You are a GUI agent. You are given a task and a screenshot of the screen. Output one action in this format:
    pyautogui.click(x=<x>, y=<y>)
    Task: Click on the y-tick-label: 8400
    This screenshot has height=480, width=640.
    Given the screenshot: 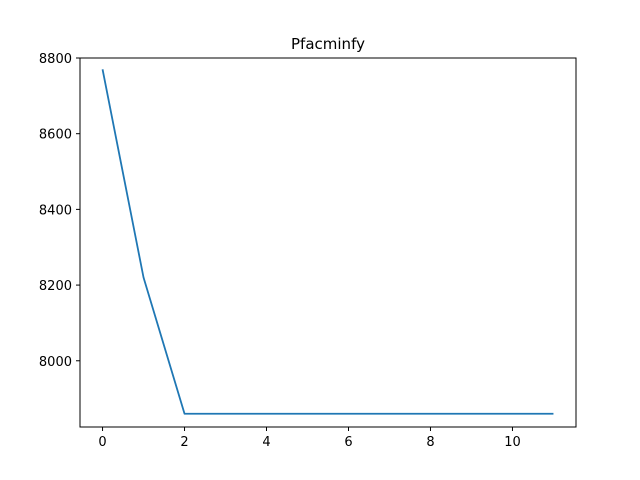 What is the action you would take?
    pyautogui.click(x=55, y=210)
    